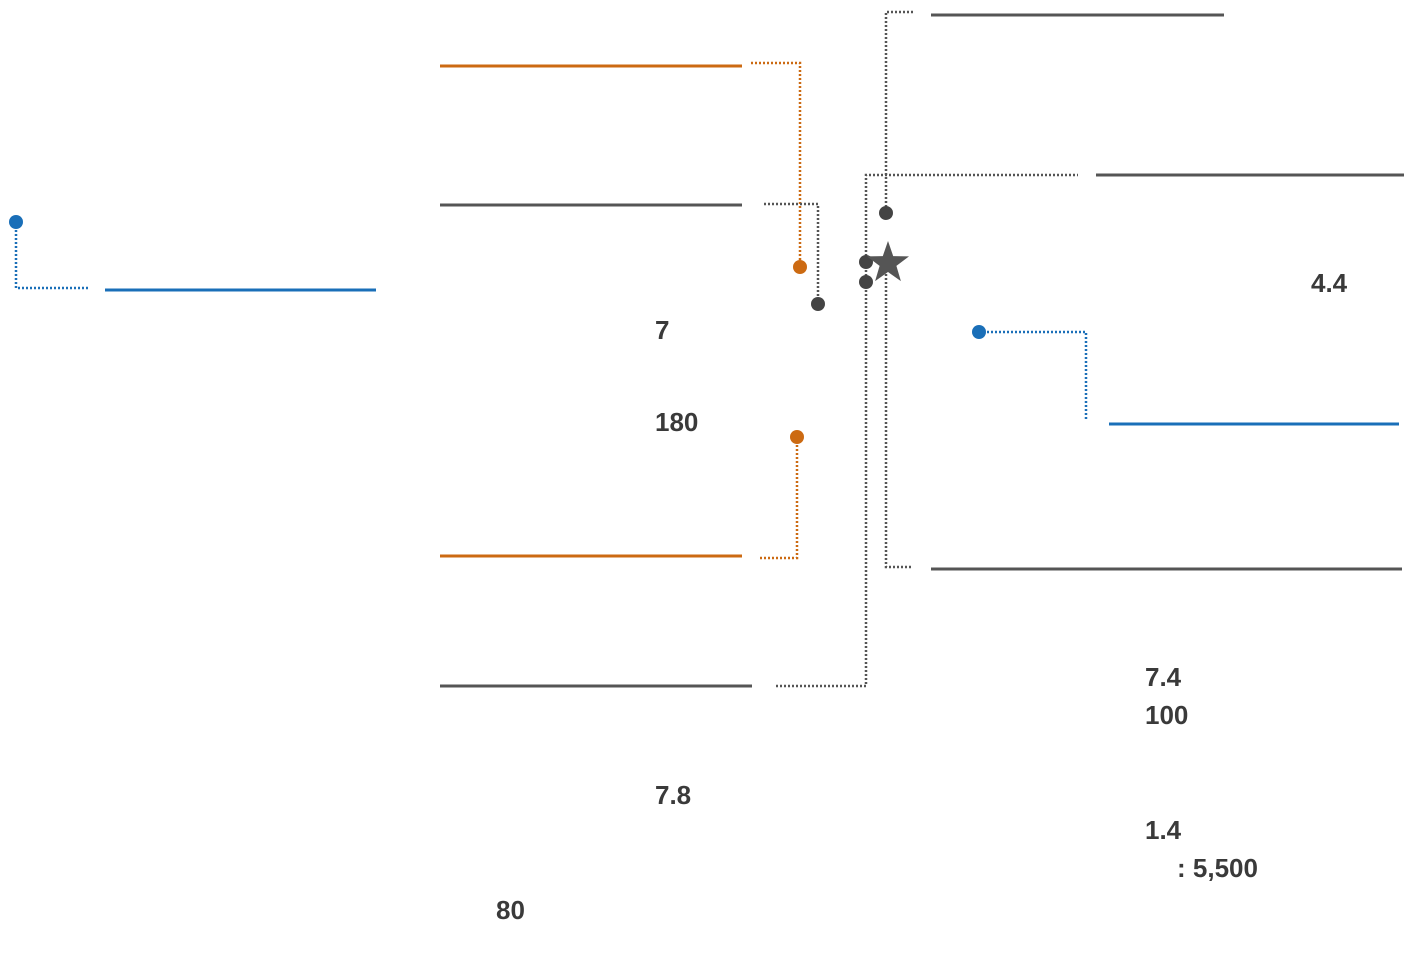 This screenshot has height=973, width=1408. Describe the element at coordinates (51, 256) in the screenshot. I see `connector-blue-left` at that location.